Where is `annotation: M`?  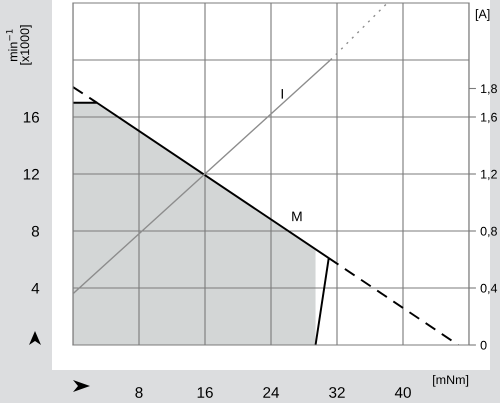
annotation: M is located at coordinates (297, 217).